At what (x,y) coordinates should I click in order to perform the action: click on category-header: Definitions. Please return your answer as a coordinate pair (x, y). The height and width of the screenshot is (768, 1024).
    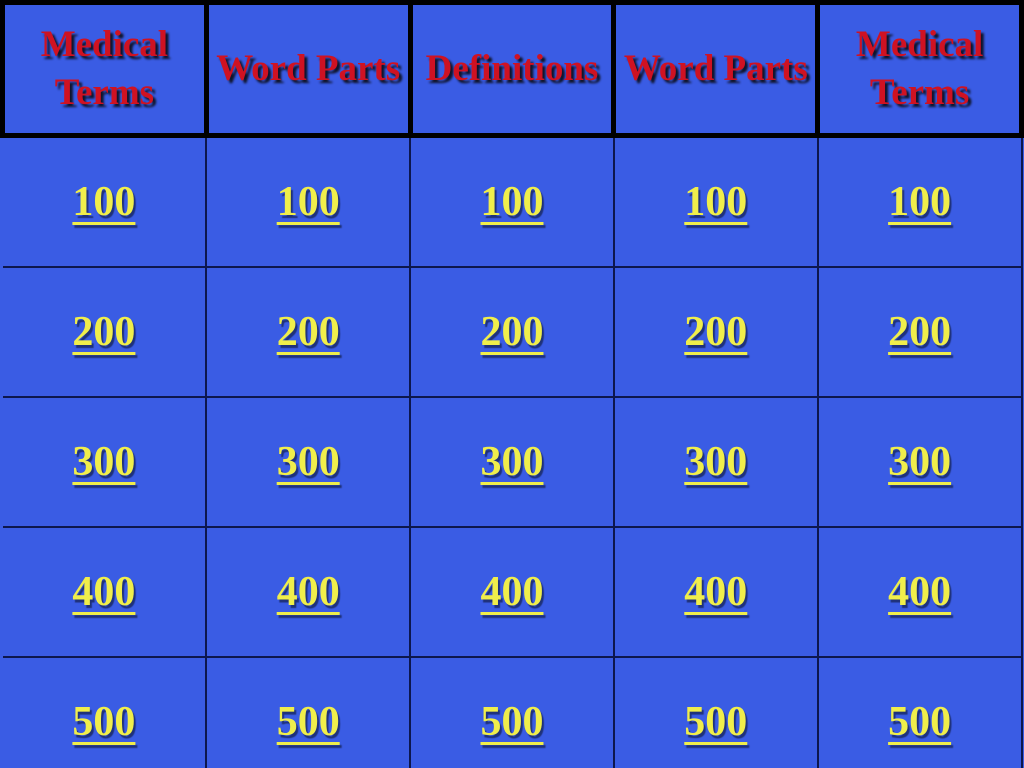
    Looking at the image, I should click on (512, 69).